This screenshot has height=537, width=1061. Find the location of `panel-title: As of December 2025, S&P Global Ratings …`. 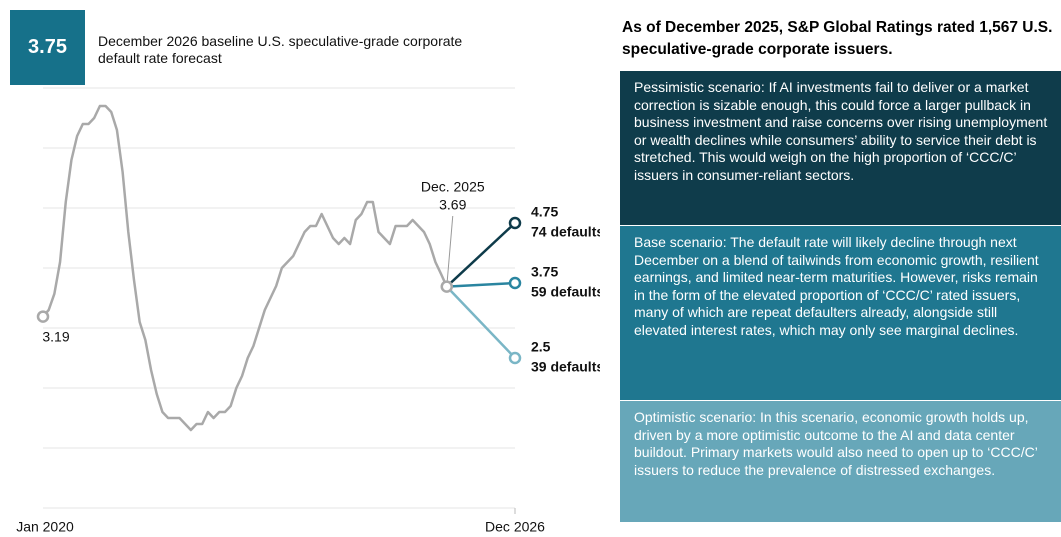

panel-title: As of December 2025, S&P Global Ratings … is located at coordinates (837, 38).